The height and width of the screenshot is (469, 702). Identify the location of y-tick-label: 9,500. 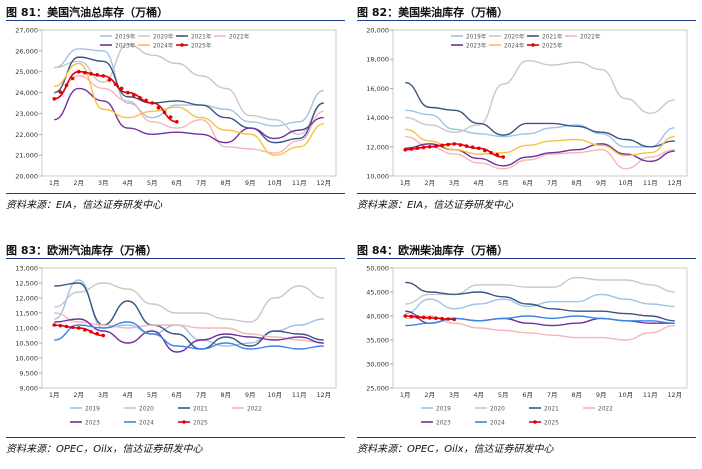
(28, 374).